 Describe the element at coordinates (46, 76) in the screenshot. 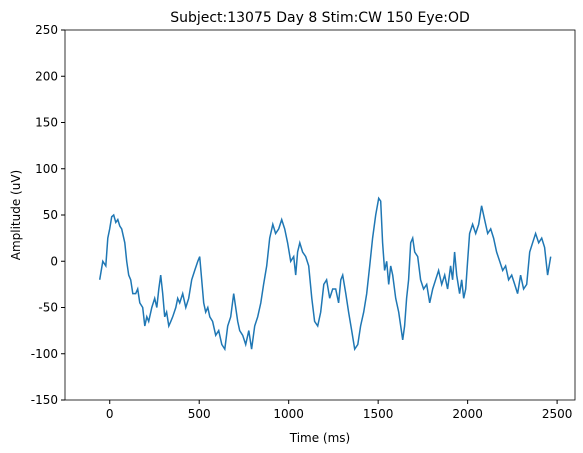

I see `y-tick-label: 200` at that location.